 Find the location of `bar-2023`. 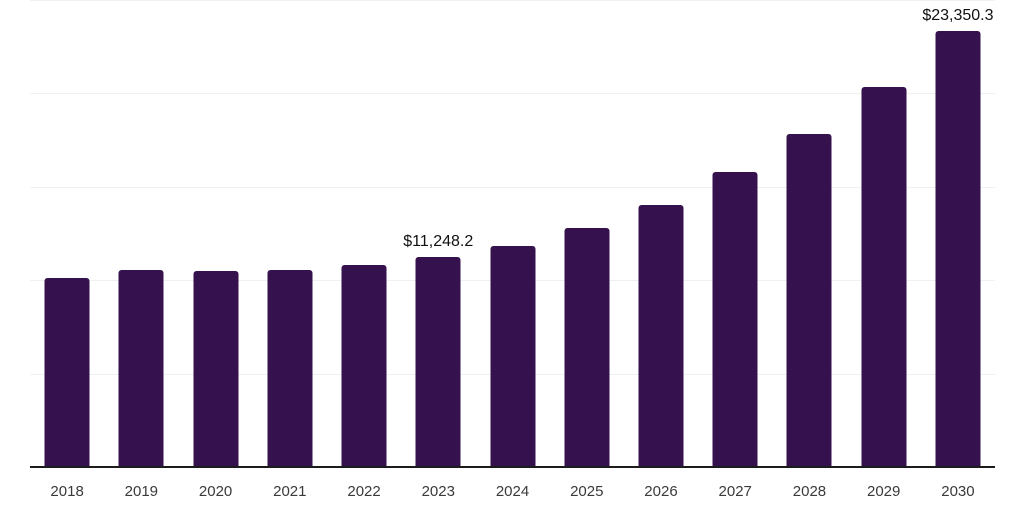

bar-2023 is located at coordinates (438, 361).